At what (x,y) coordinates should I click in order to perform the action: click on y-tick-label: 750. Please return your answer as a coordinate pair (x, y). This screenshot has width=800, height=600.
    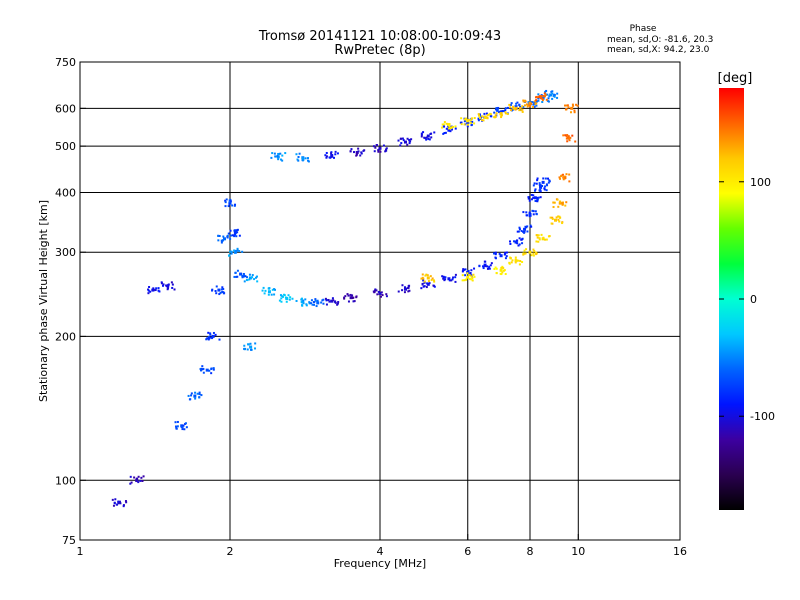
    Looking at the image, I should click on (65, 62).